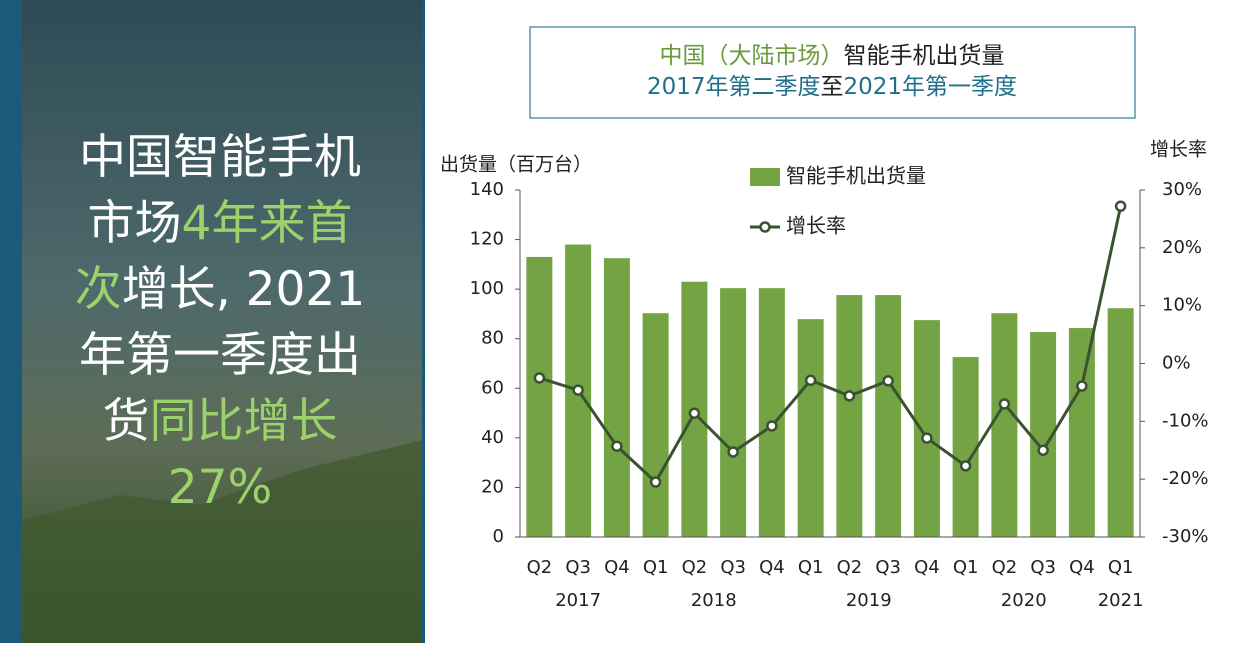 The width and height of the screenshot is (1250, 647). I want to click on chart-title: 中国（大陆市场）智能手机出货量, so click(832, 56).